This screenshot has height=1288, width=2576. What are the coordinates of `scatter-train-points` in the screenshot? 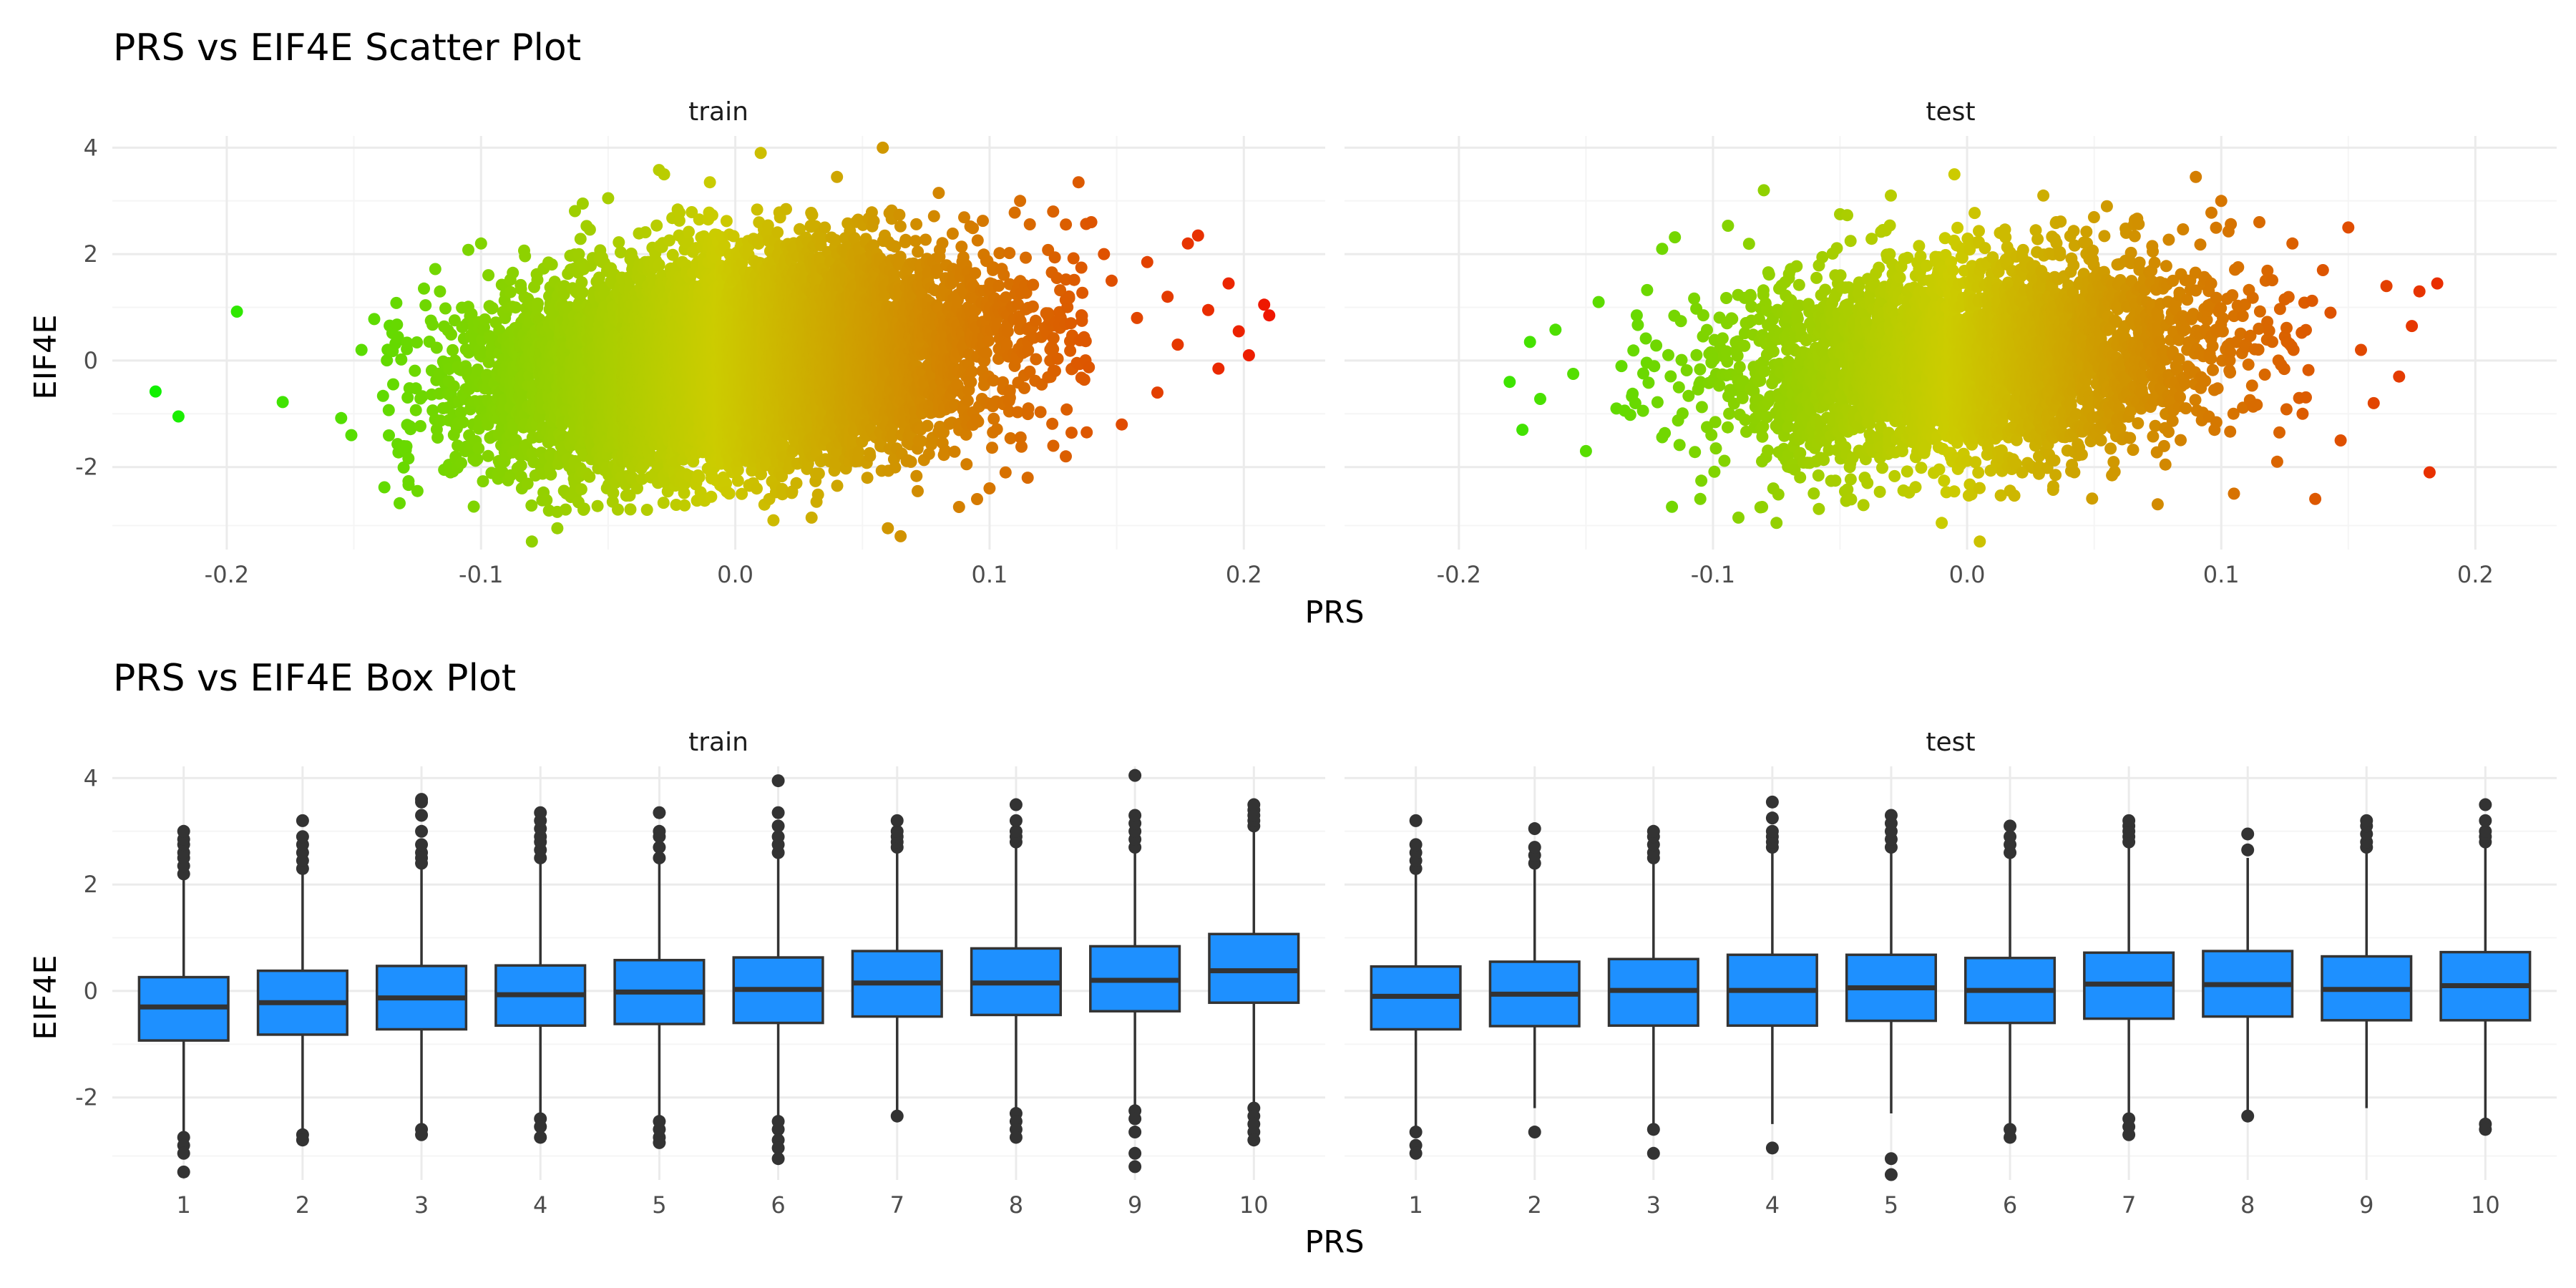 It's located at (712, 344).